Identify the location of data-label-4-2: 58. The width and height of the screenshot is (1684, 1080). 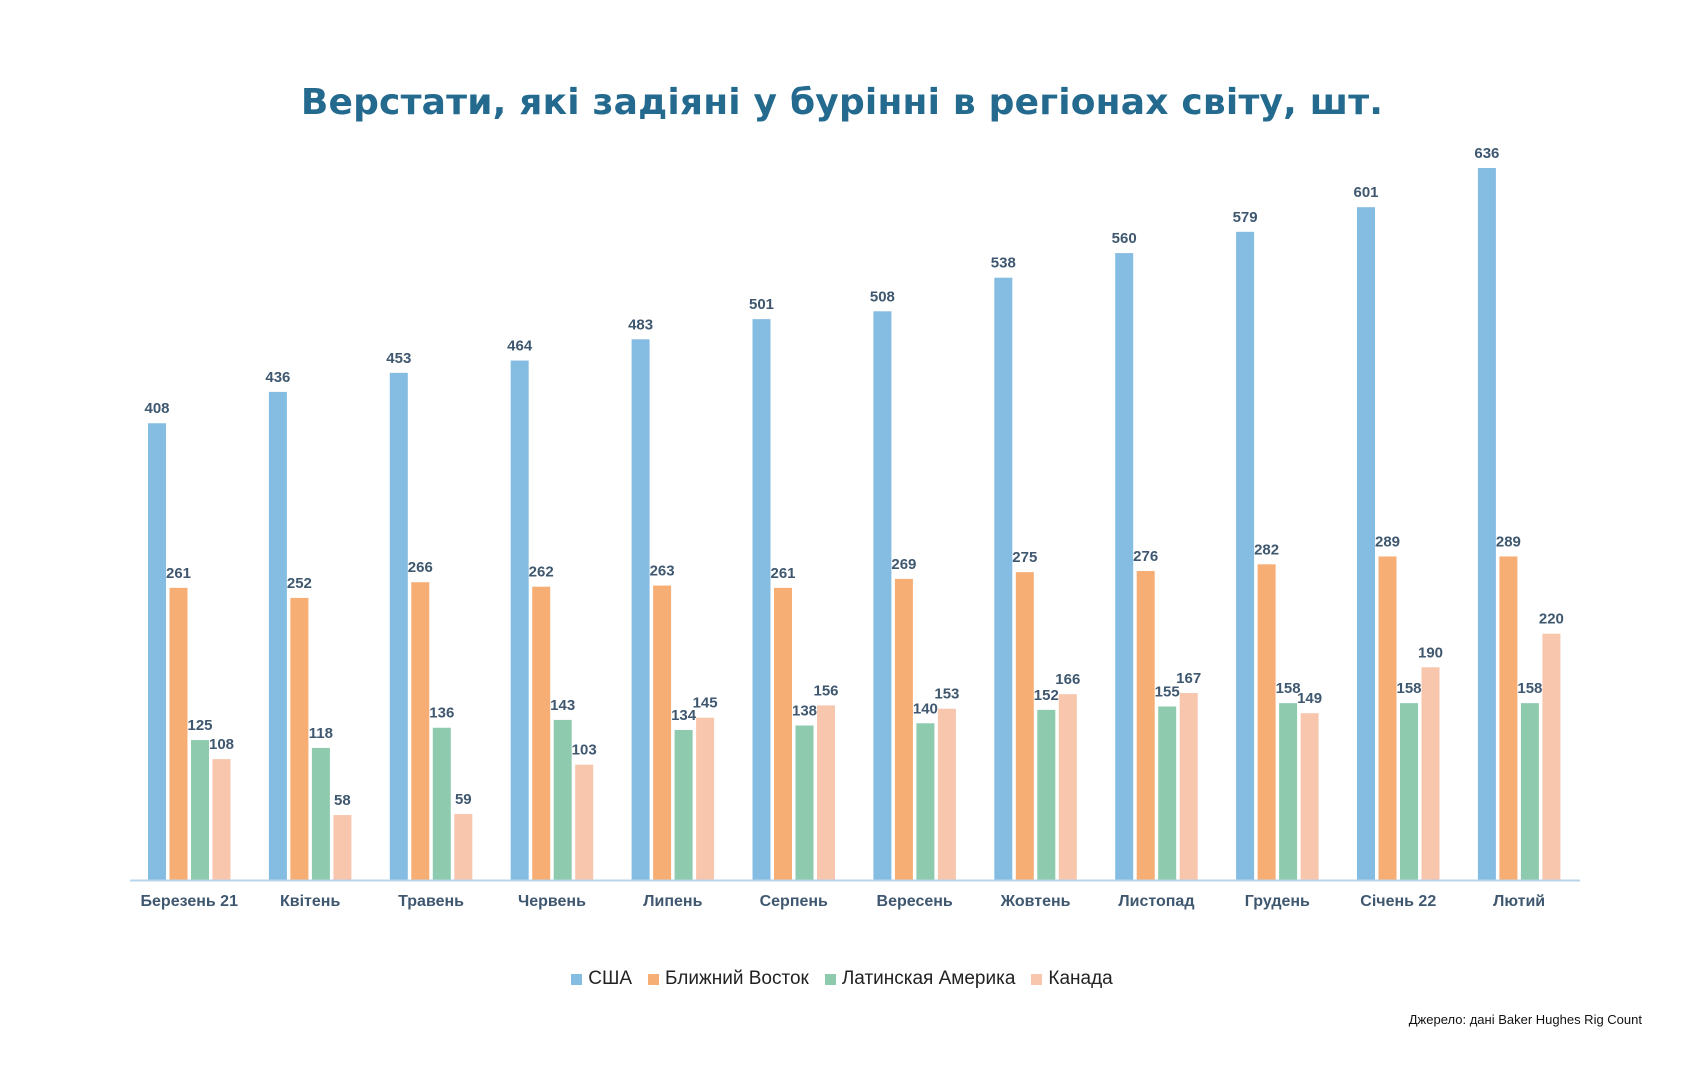
(342, 800).